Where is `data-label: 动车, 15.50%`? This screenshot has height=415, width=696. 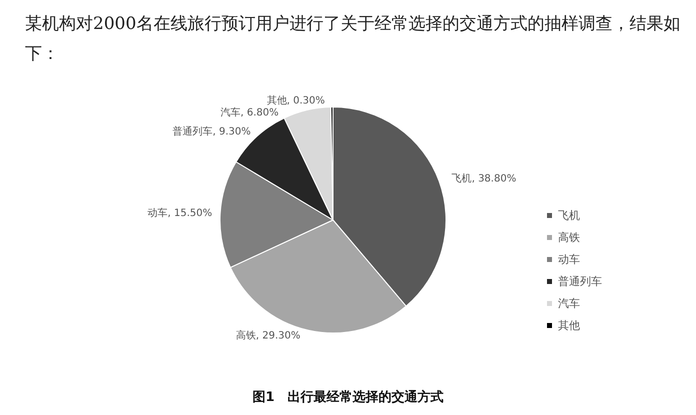 data-label: 动车, 15.50% is located at coordinates (180, 213).